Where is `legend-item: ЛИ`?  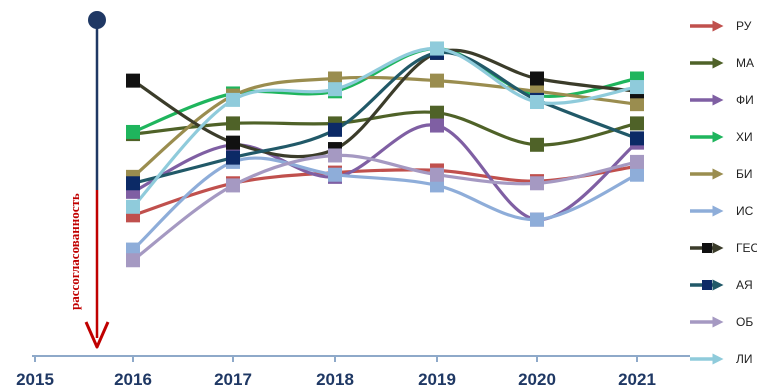
legend-item: ЛИ is located at coordinates (721, 359).